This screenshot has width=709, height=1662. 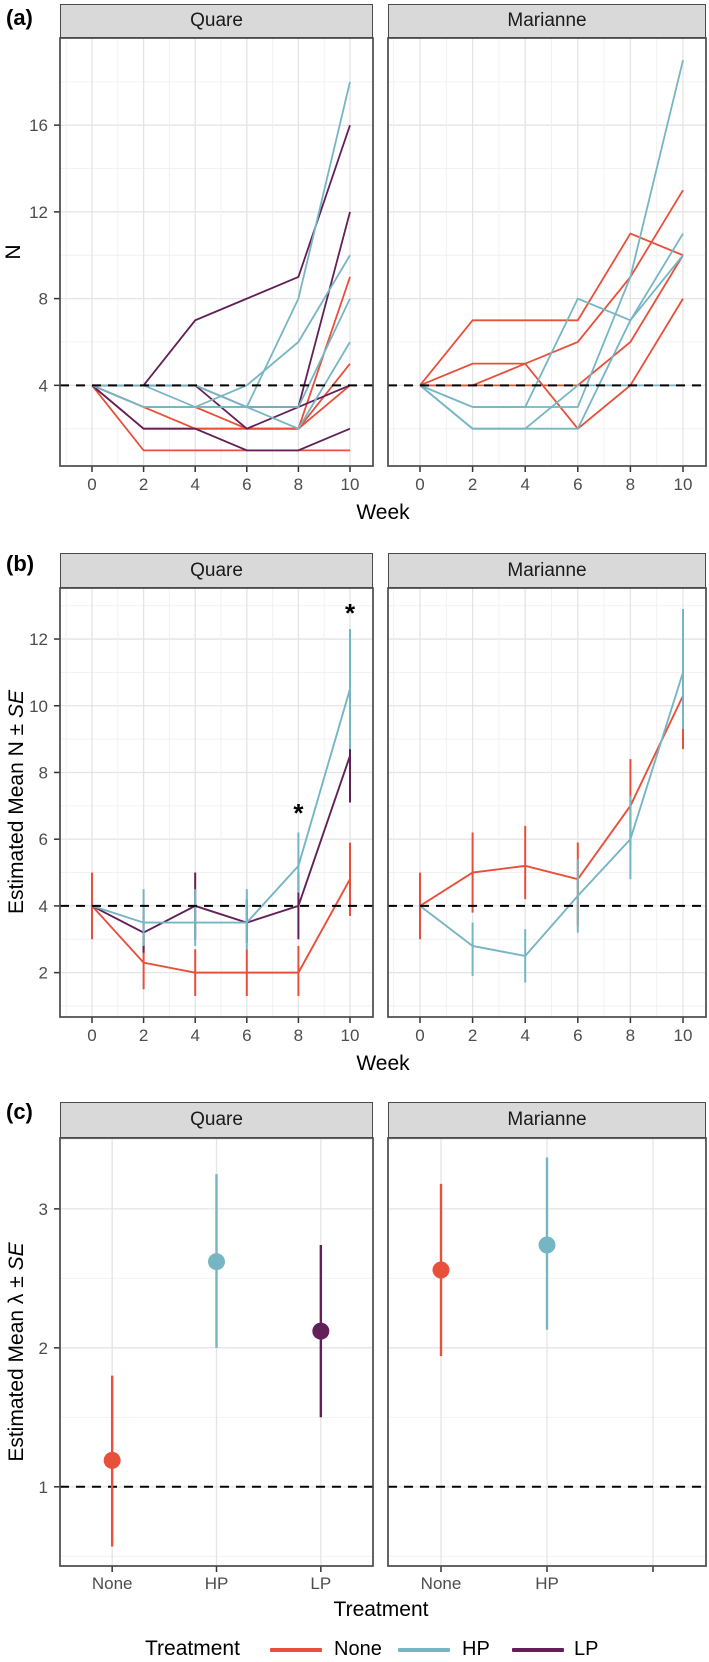 I want to click on panel-c-x-axis-title: Treatment, so click(x=381, y=1609).